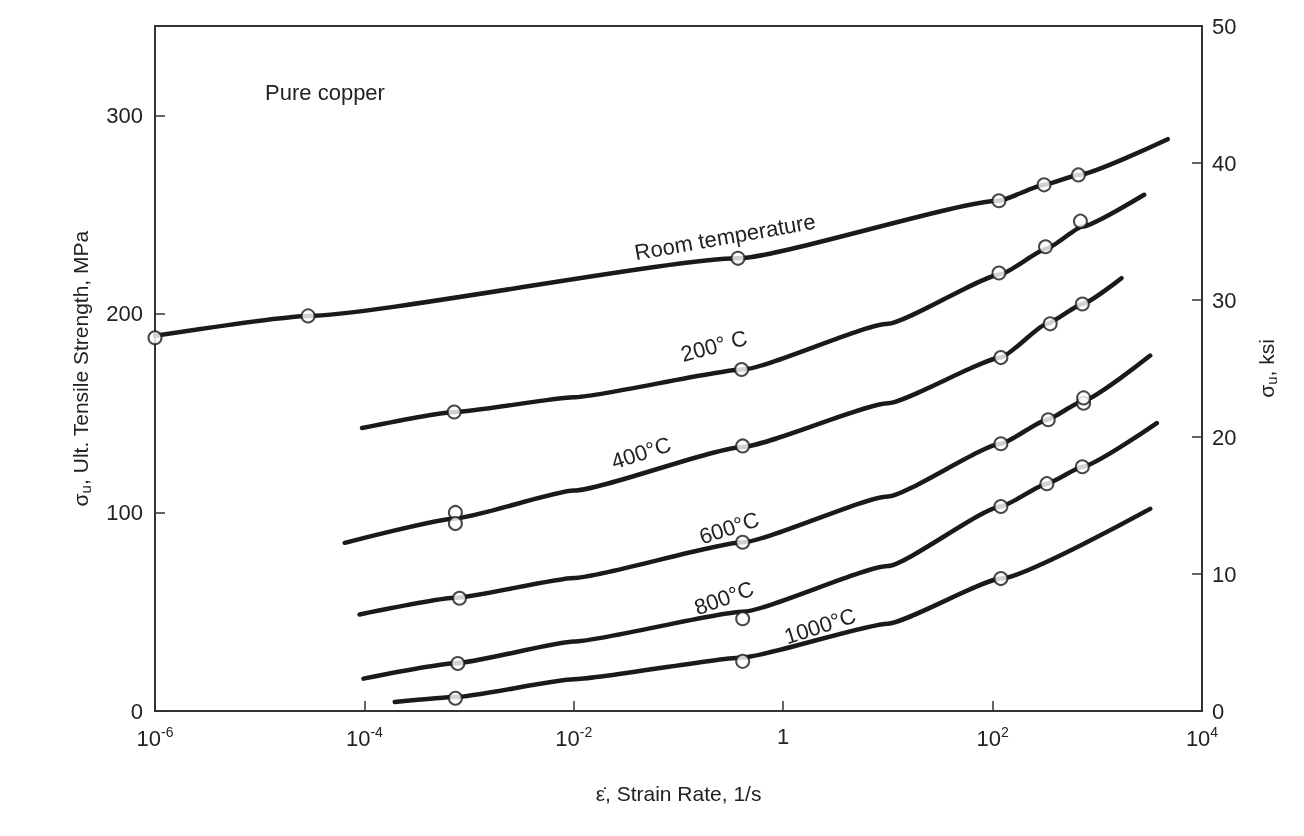 The height and width of the screenshot is (836, 1304). I want to click on y-tick-label: 200, so click(124, 314).